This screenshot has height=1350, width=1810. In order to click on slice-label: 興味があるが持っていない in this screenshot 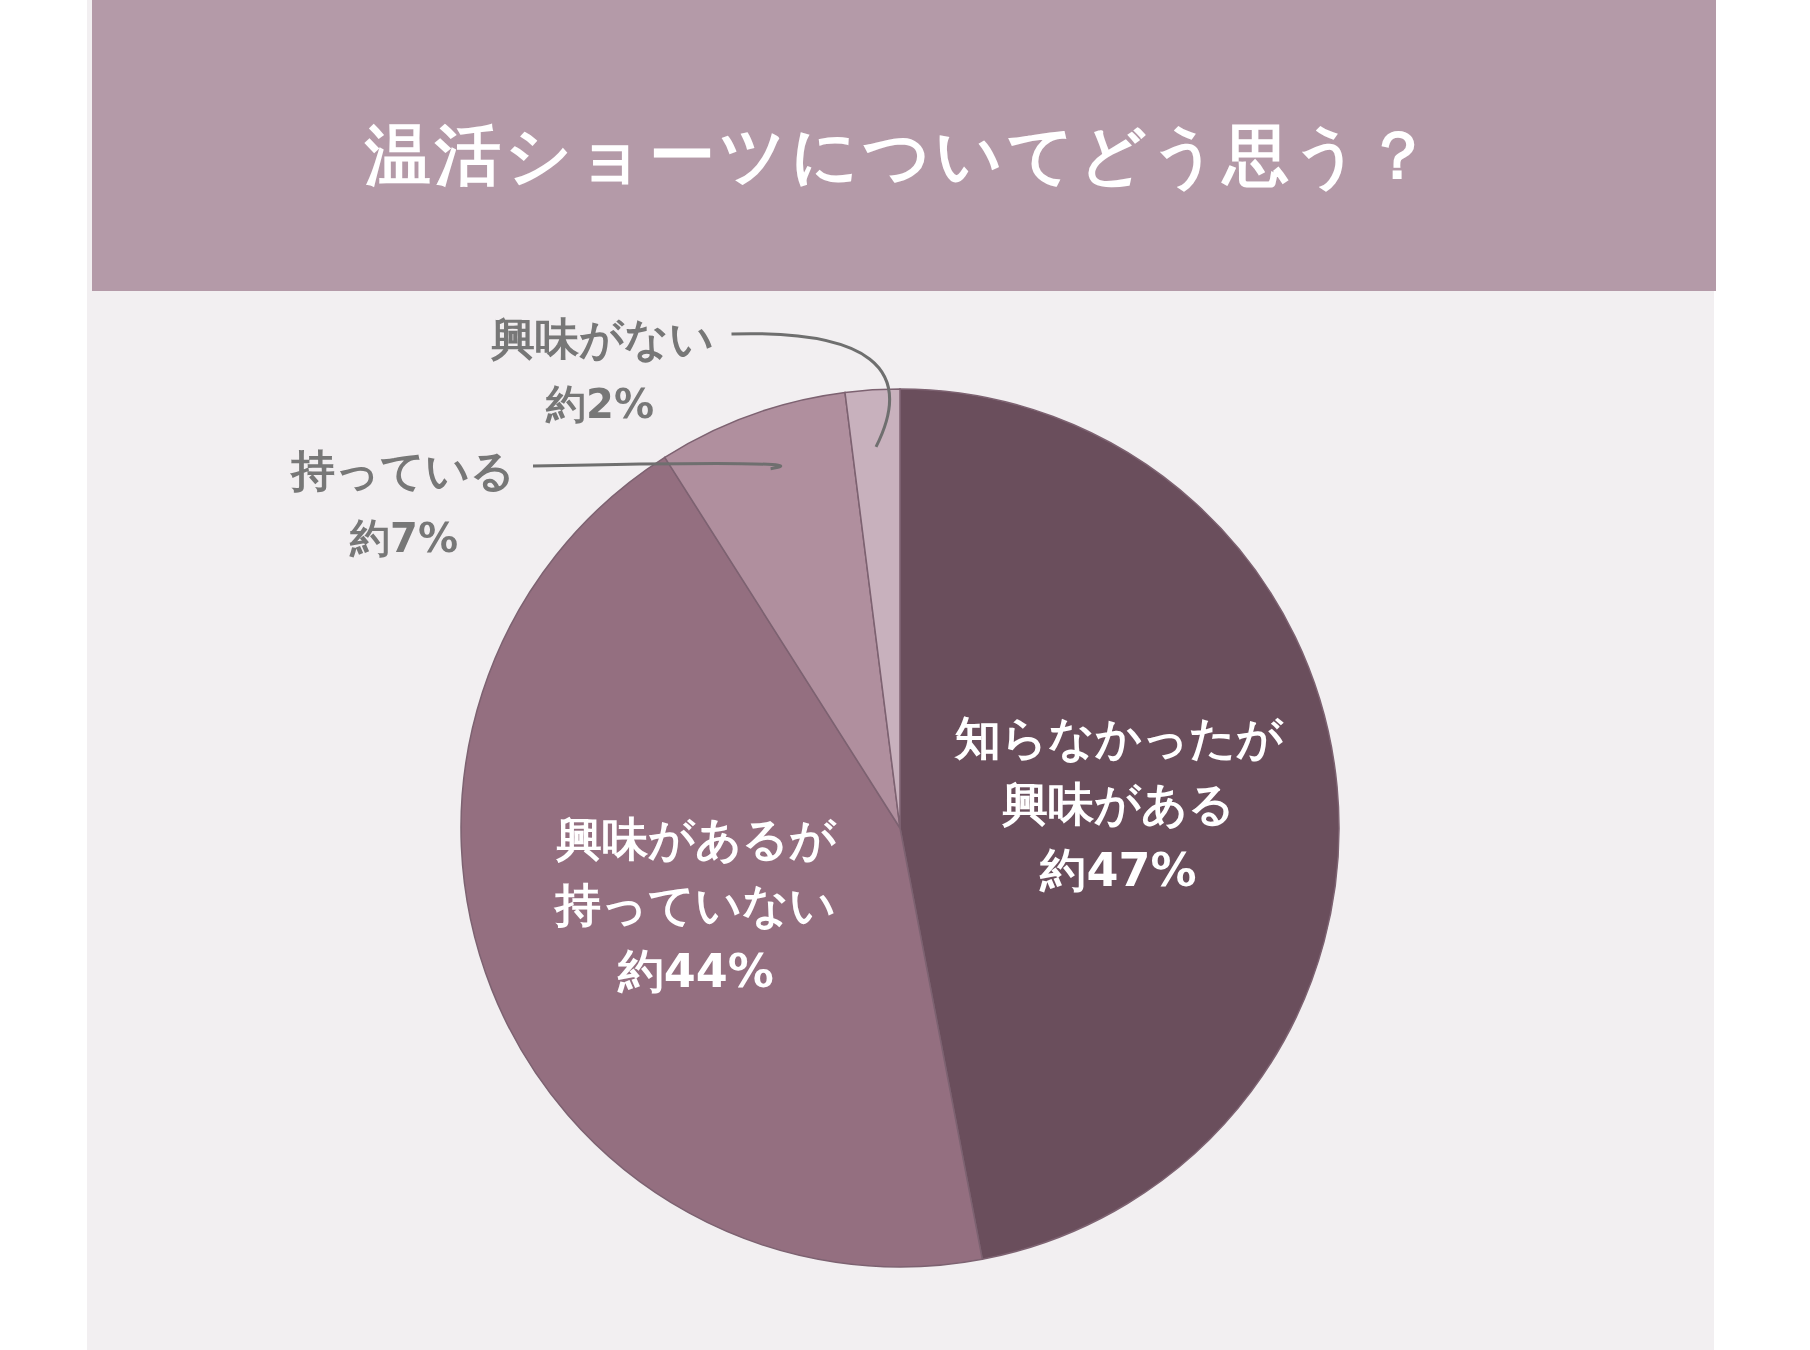, I will do `click(695, 872)`.